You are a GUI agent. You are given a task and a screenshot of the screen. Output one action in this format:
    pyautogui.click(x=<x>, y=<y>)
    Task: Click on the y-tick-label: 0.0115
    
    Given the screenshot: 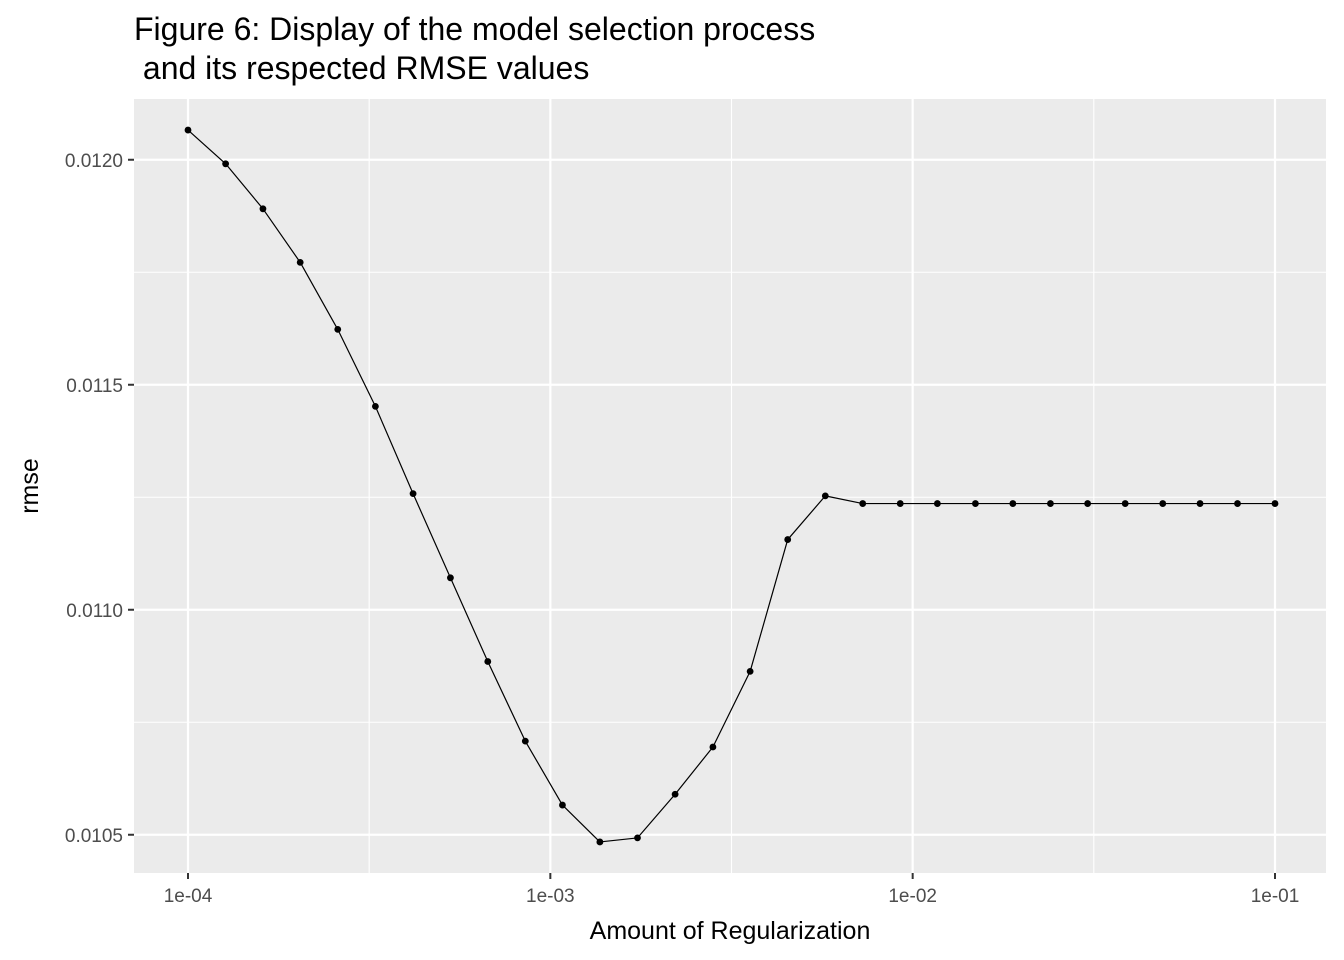 What is the action you would take?
    pyautogui.click(x=94, y=386)
    